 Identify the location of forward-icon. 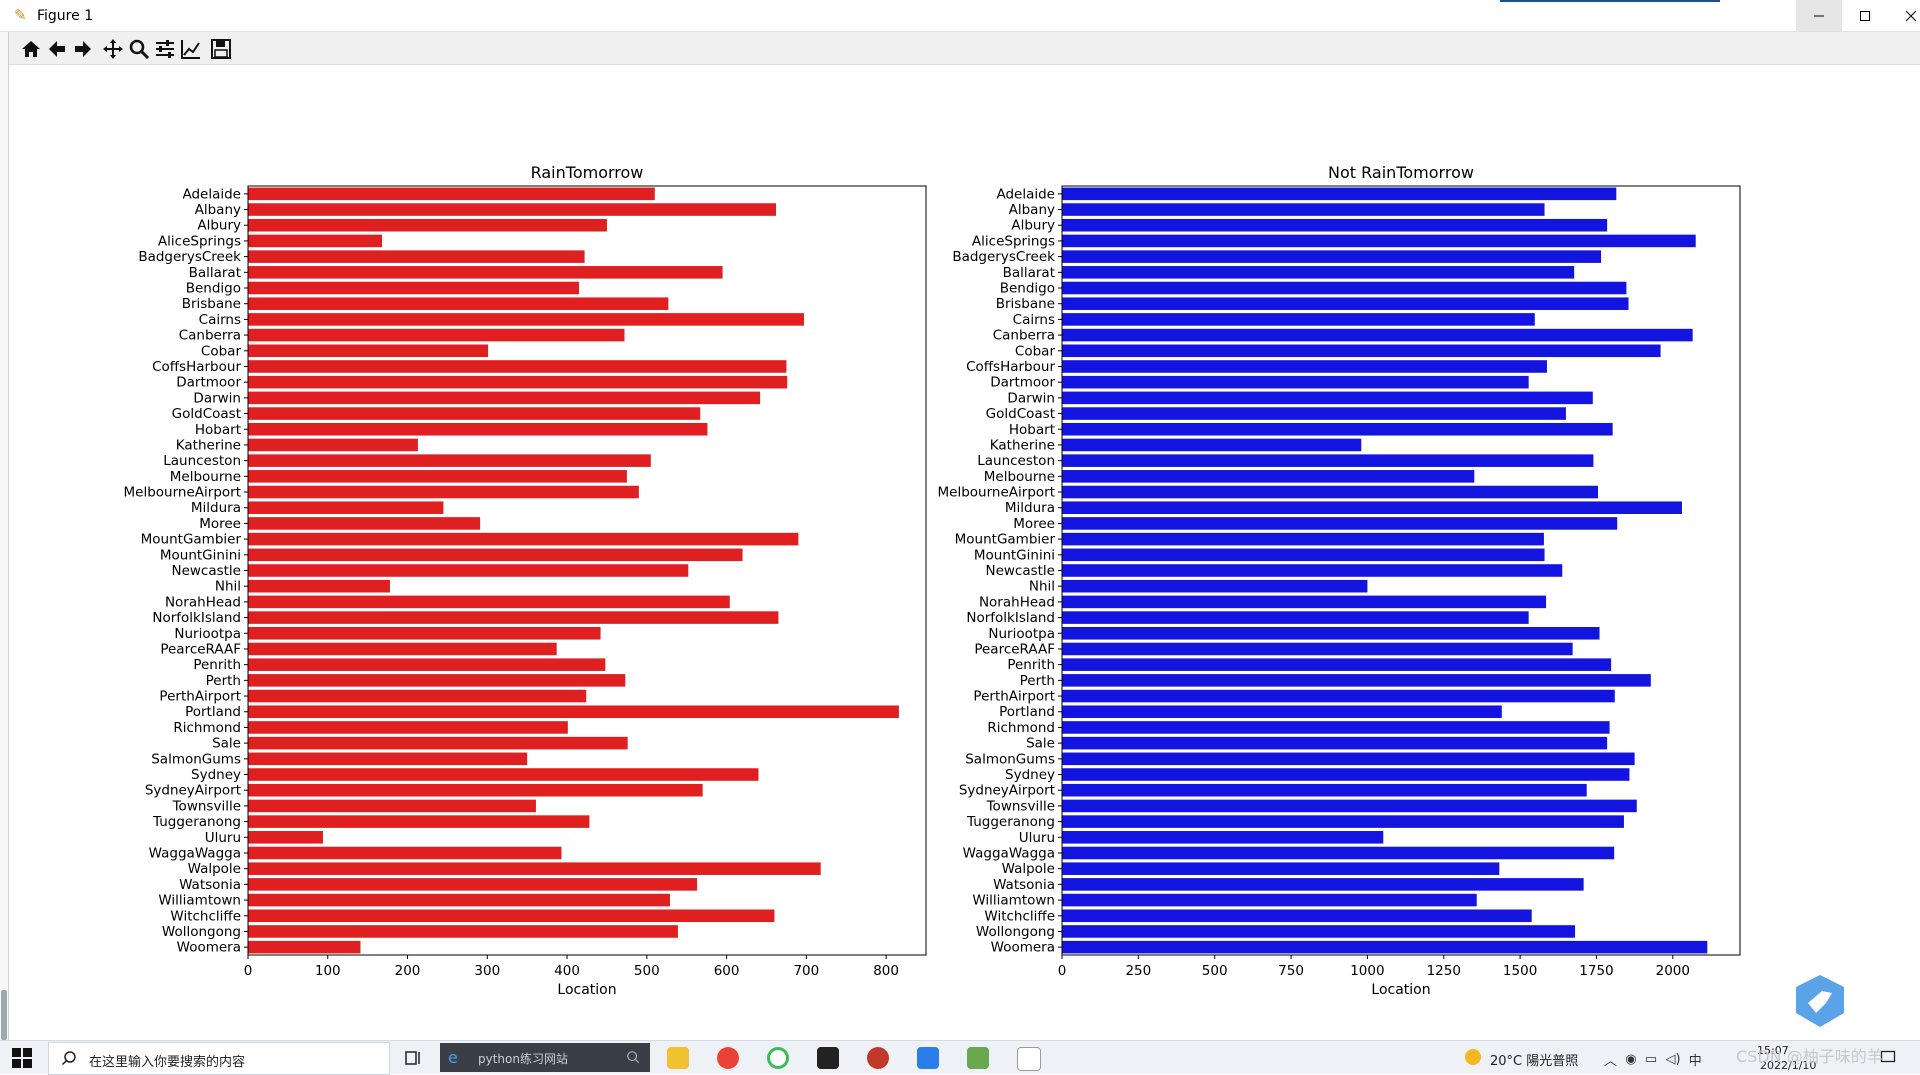
(83, 49).